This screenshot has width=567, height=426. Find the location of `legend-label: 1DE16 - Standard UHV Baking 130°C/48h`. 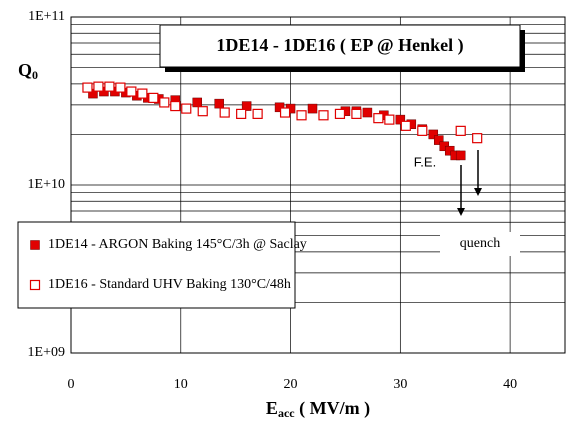

legend-label: 1DE16 - Standard UHV Baking 130°C/48h is located at coordinates (169, 284).